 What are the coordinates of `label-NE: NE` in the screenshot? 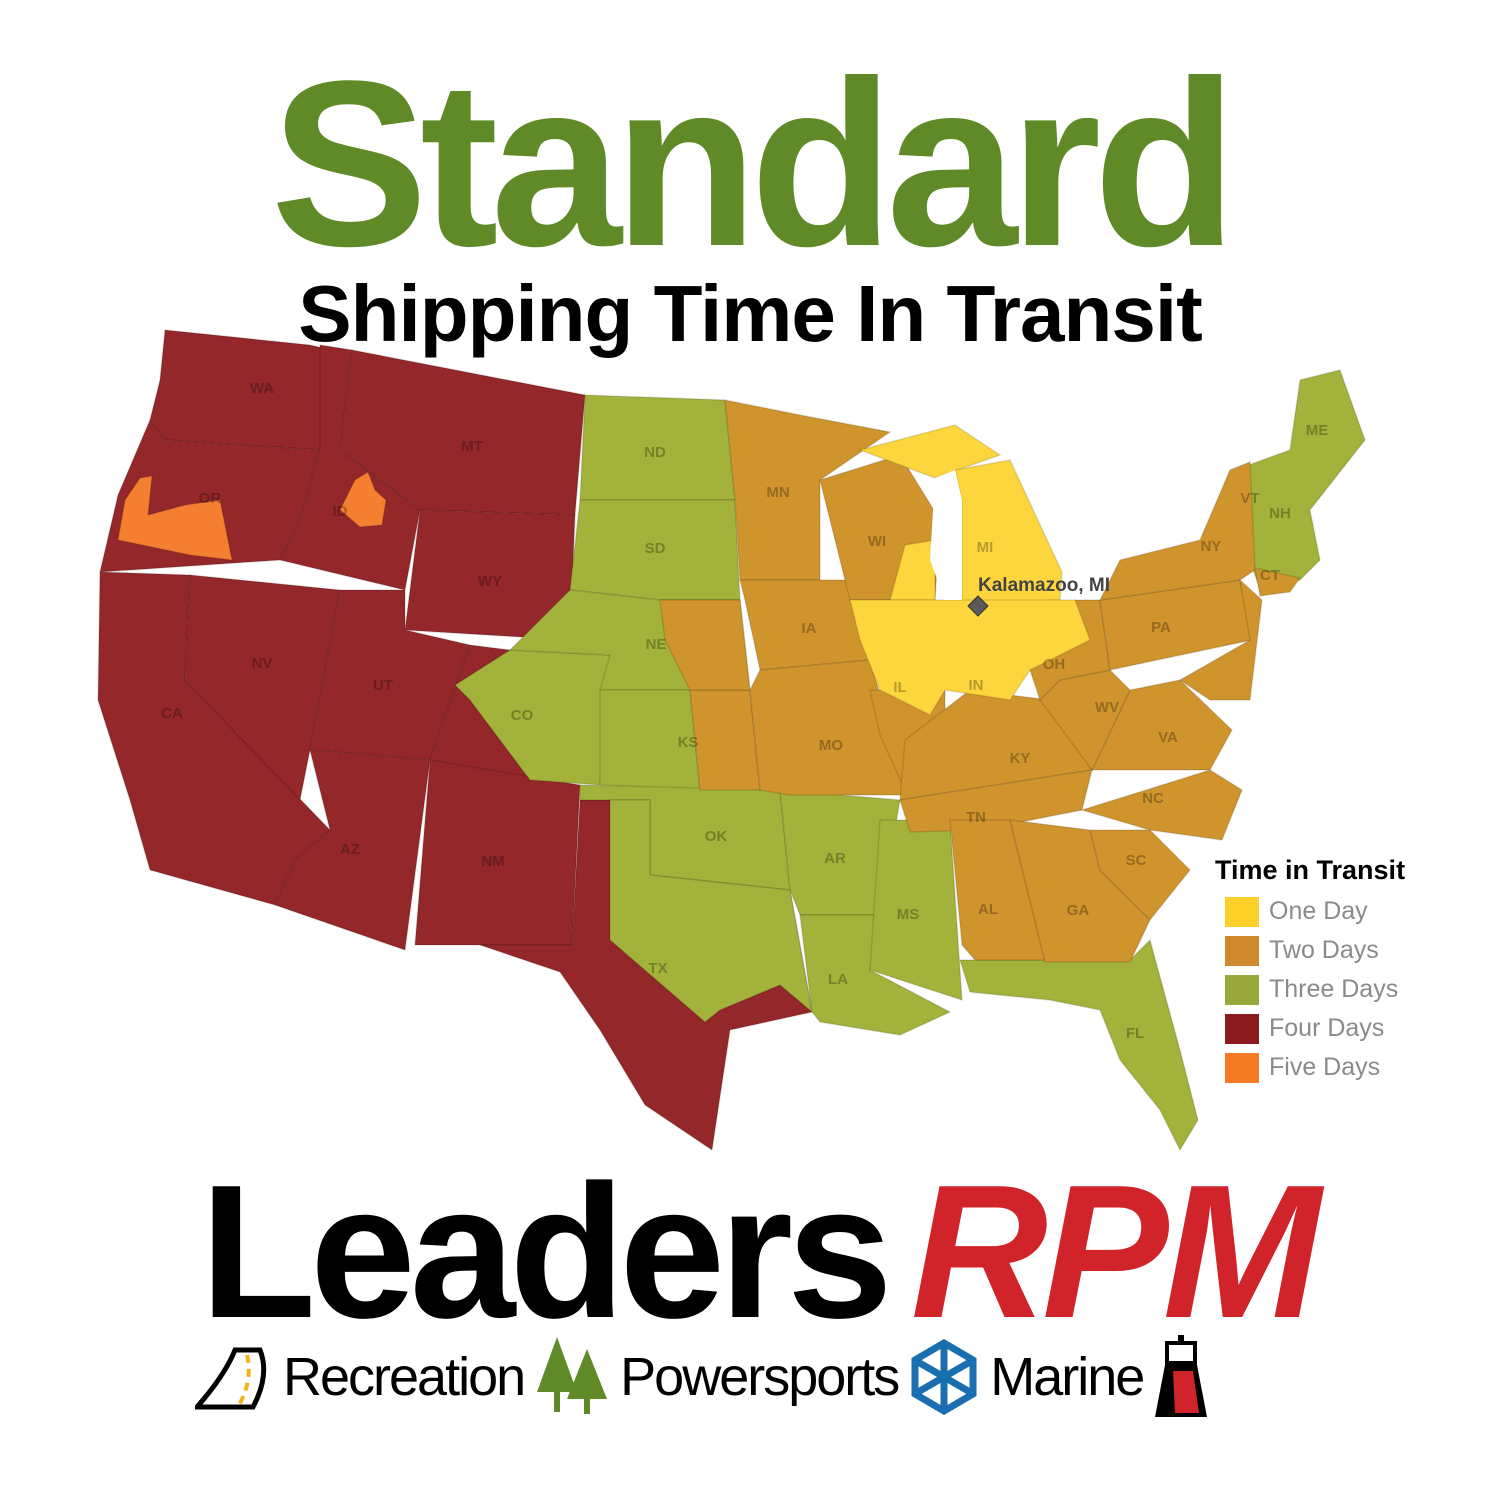 It's located at (656, 644).